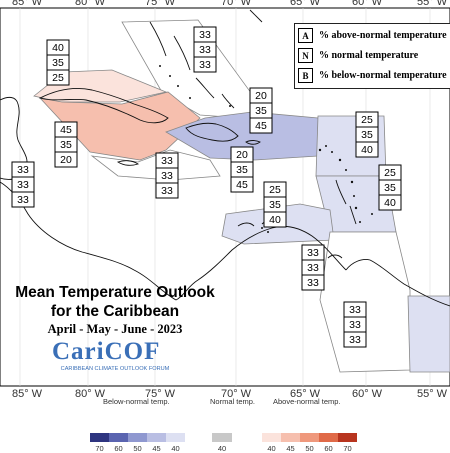  I want to click on colorbar-below, so click(137, 437).